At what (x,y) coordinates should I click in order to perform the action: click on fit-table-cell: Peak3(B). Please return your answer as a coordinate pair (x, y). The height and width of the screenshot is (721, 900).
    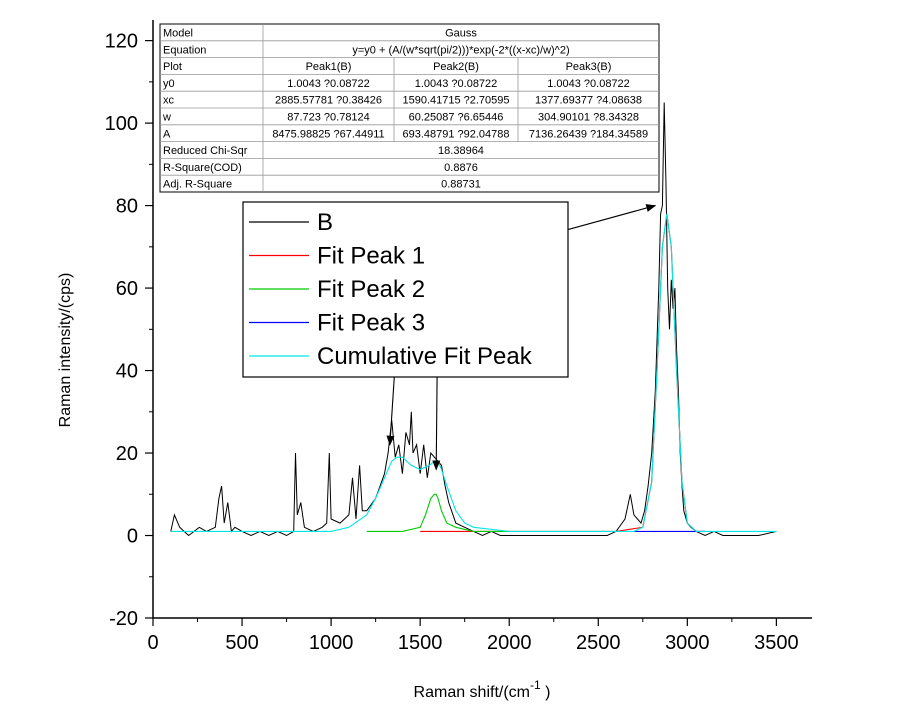
    Looking at the image, I should click on (589, 67).